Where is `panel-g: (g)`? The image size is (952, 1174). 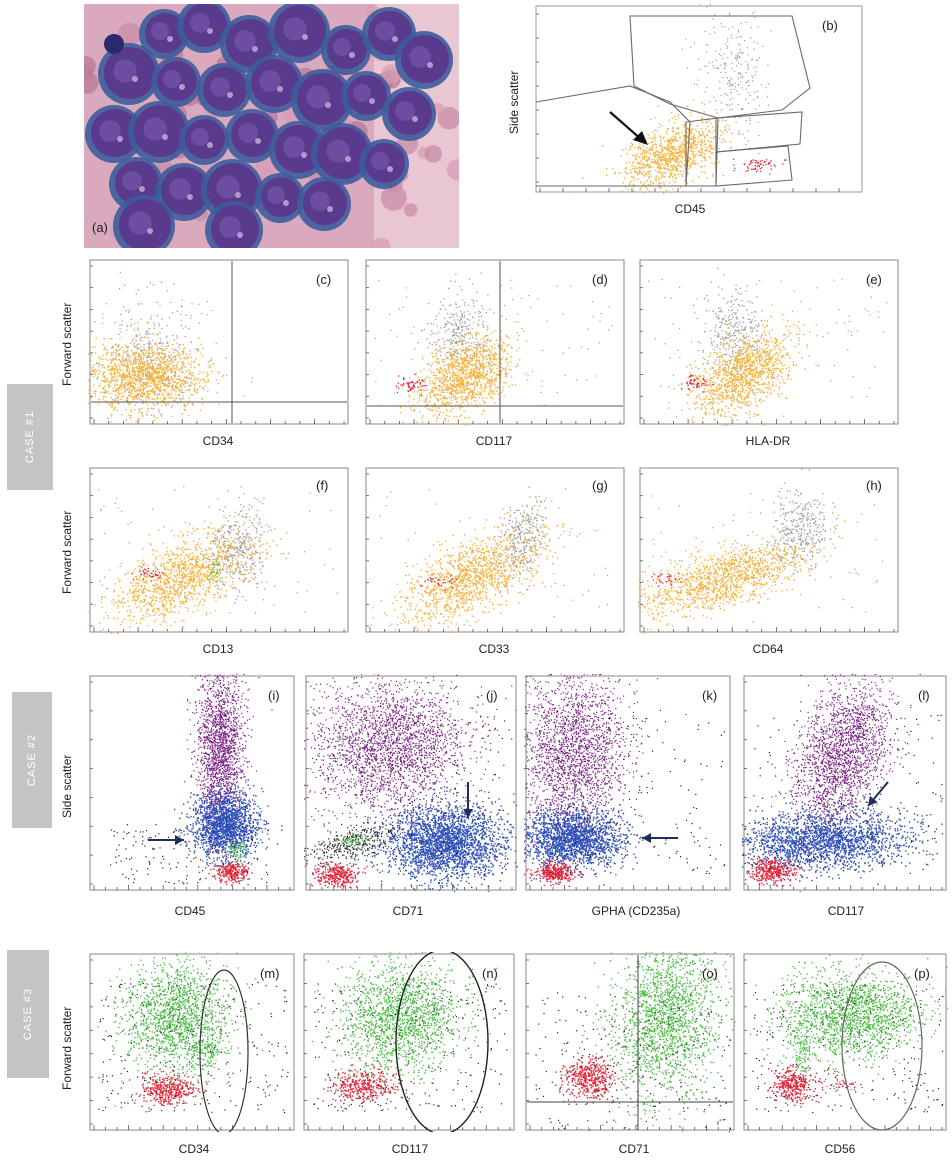
panel-g: (g) is located at coordinates (495, 550).